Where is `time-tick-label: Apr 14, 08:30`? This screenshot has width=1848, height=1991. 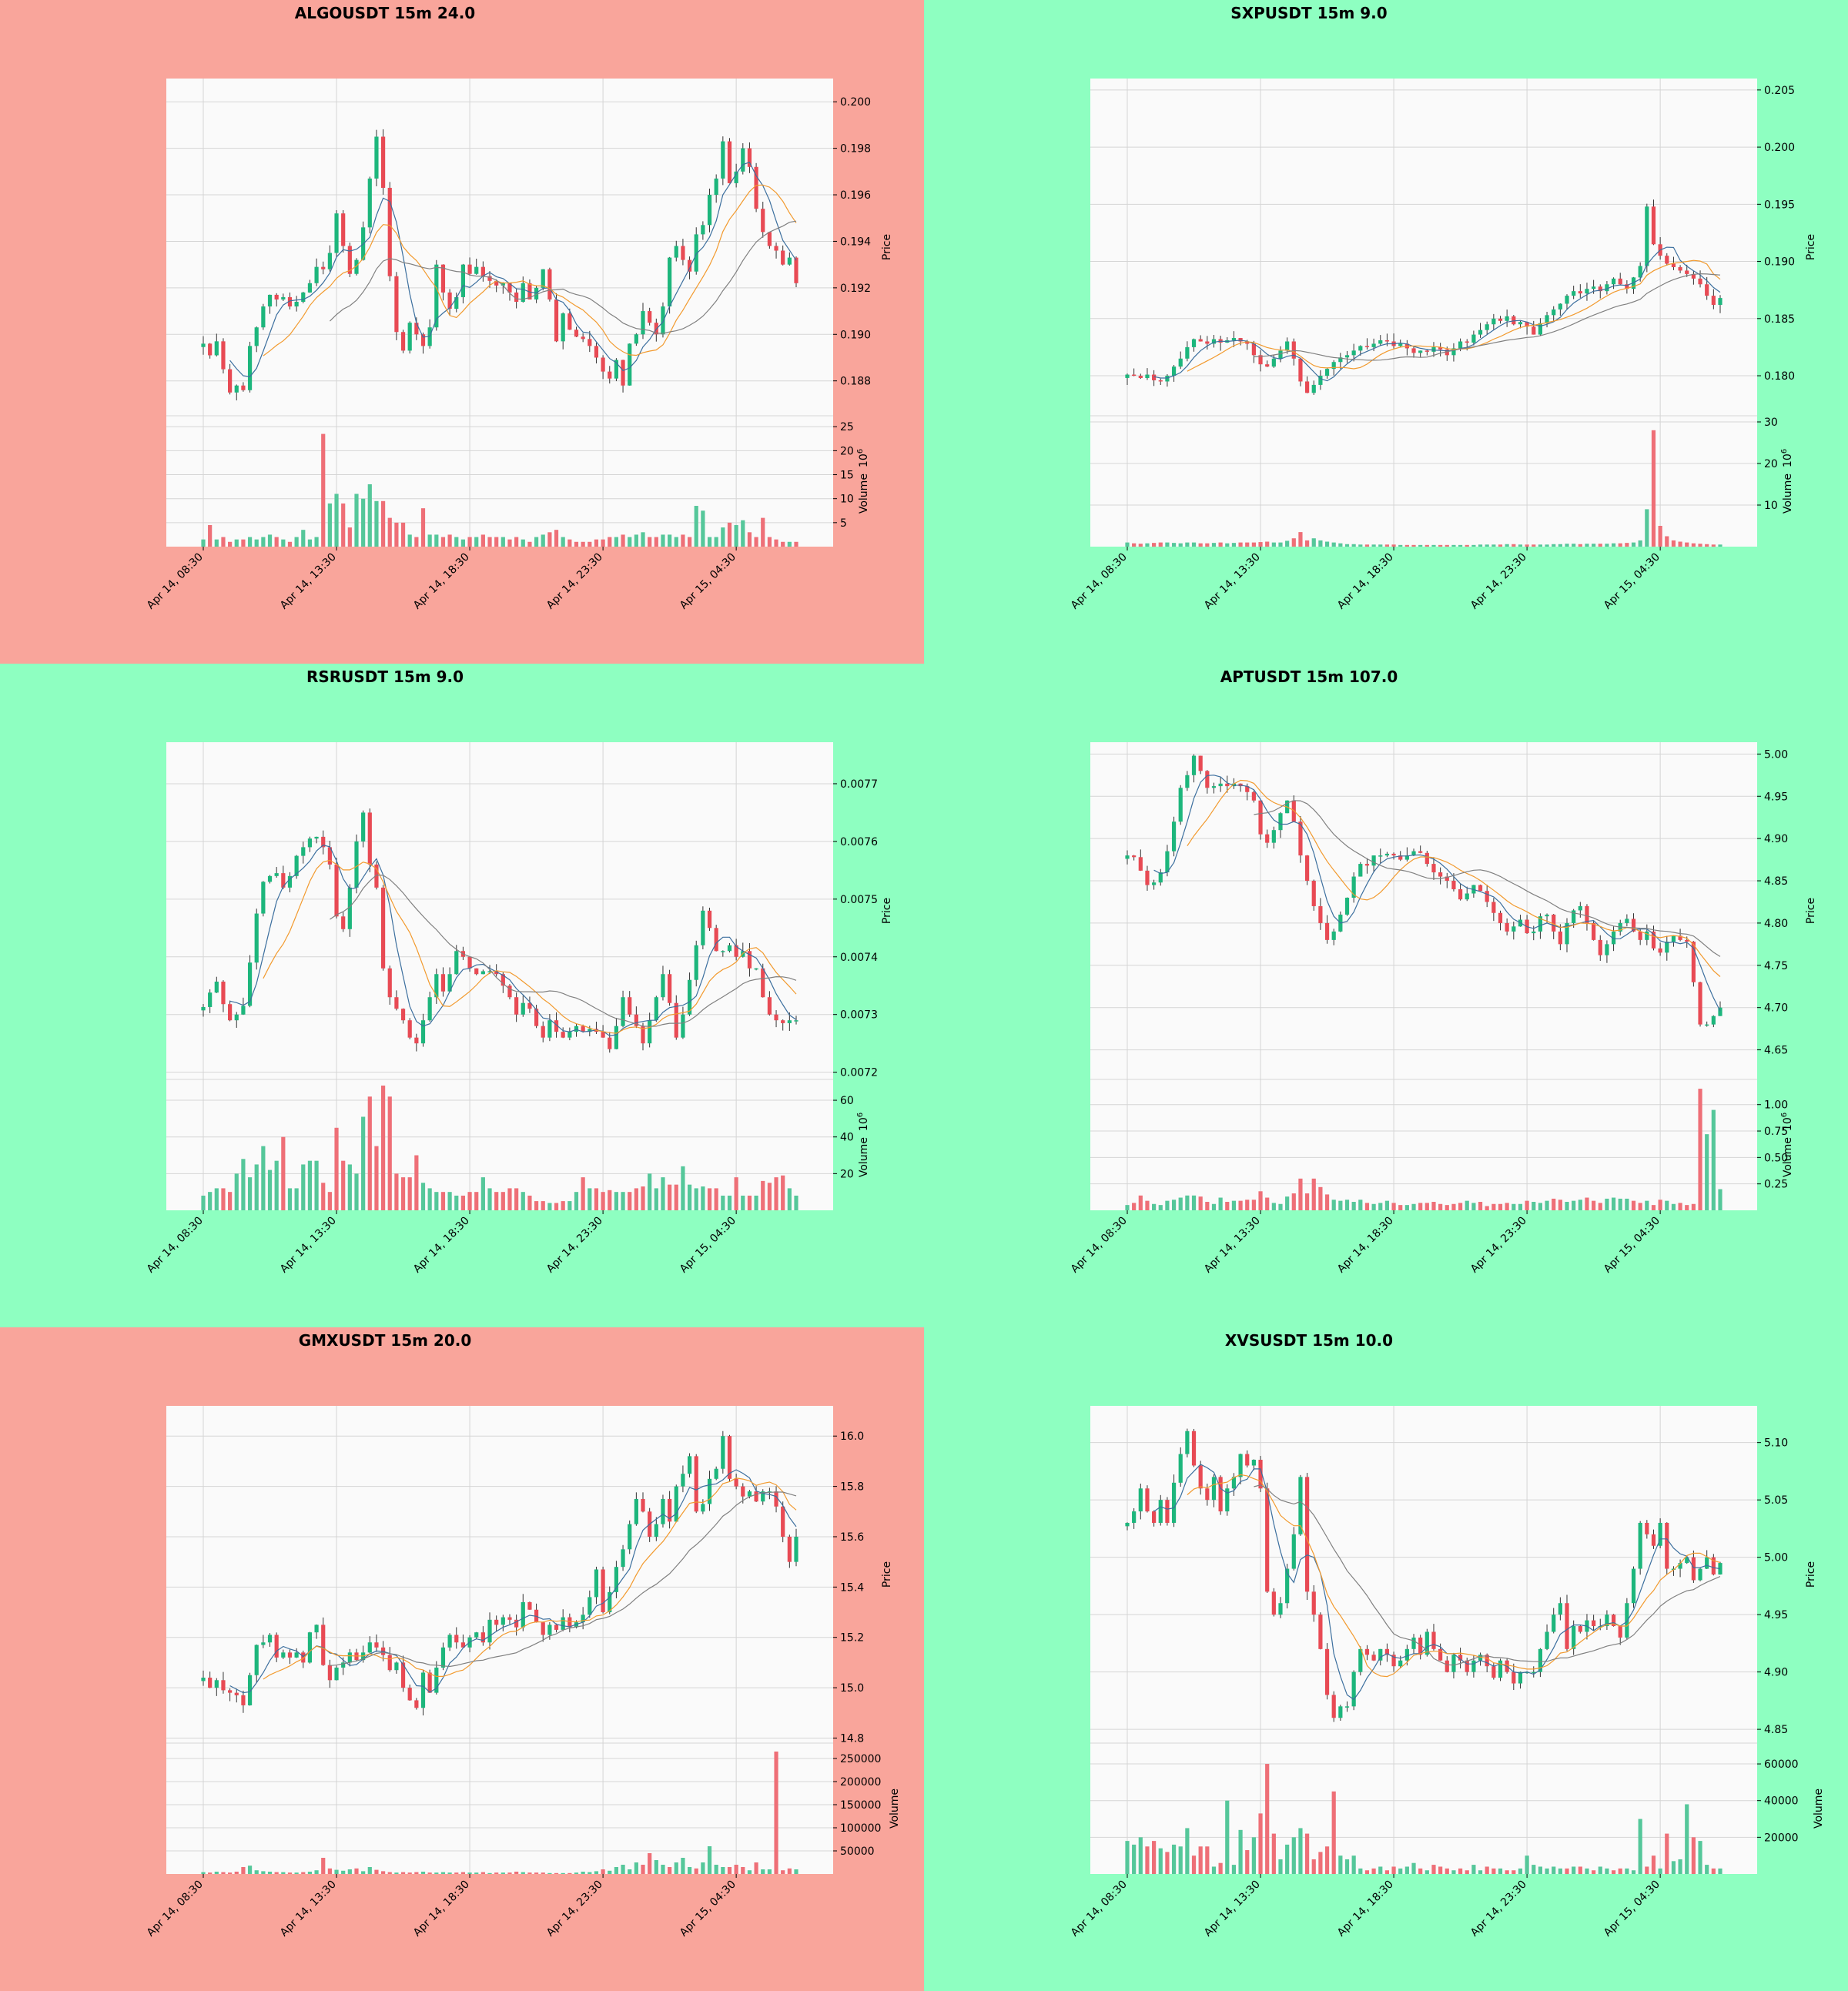 time-tick-label: Apr 14, 08:30 is located at coordinates (175, 1909).